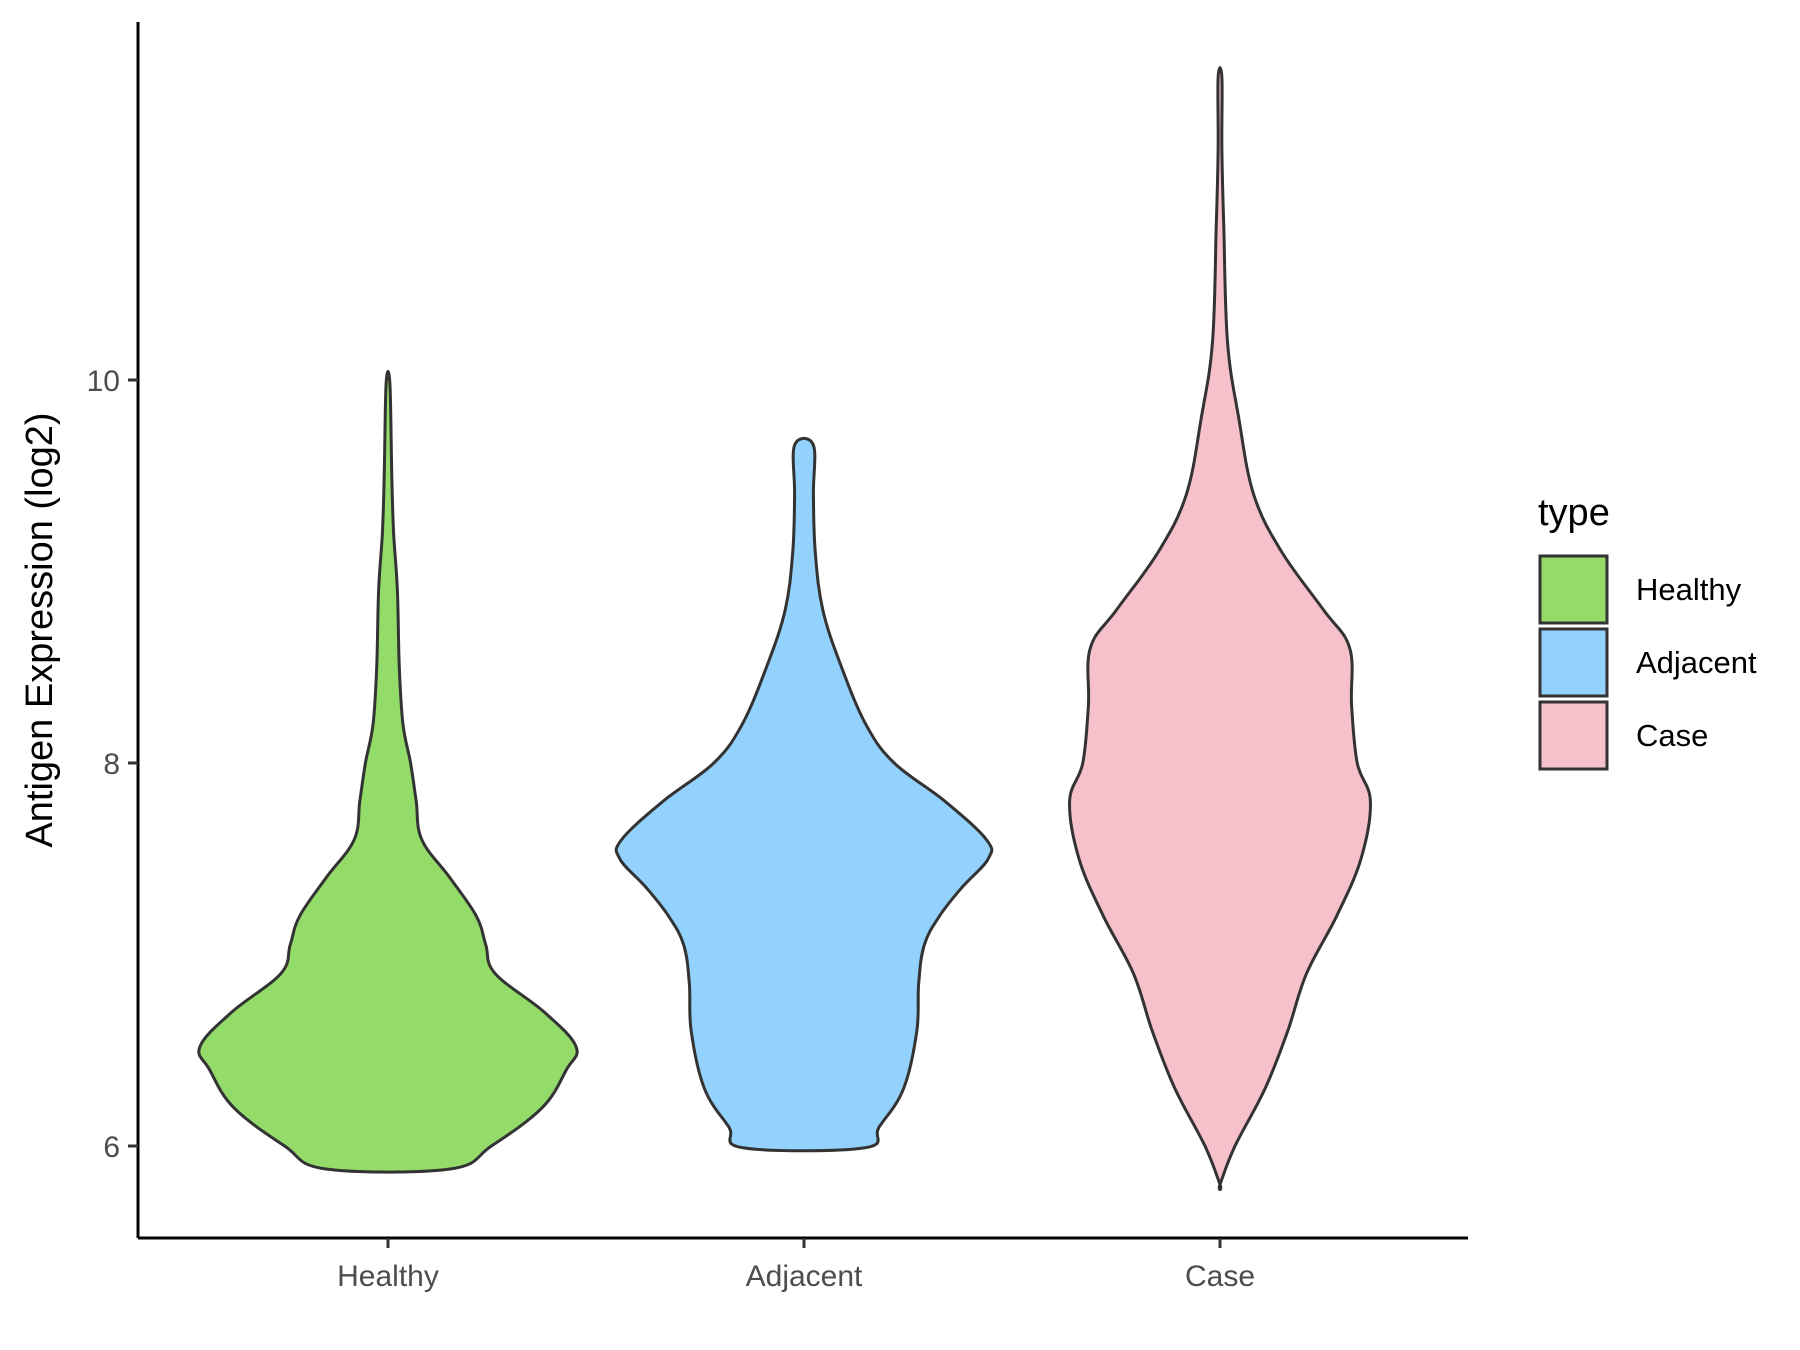 This screenshot has height=1350, width=1800. Describe the element at coordinates (1573, 662) in the screenshot. I see `legend-key-adjacent` at that location.